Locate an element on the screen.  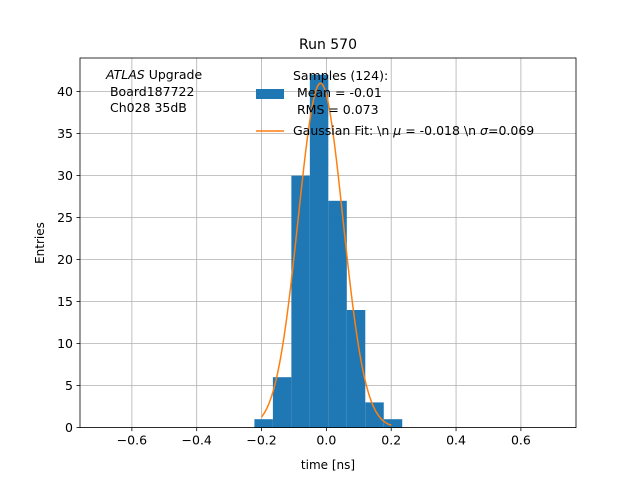
legend-samples-line1: Samples (124): is located at coordinates (340, 75).